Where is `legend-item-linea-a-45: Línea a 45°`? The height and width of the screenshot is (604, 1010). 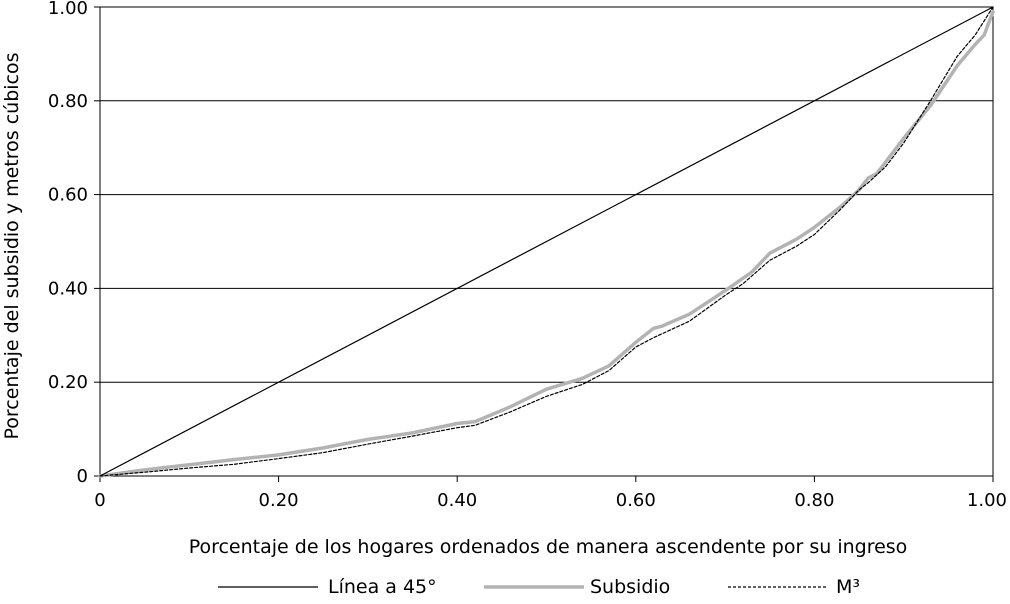 legend-item-linea-a-45: Línea a 45° is located at coordinates (327, 587).